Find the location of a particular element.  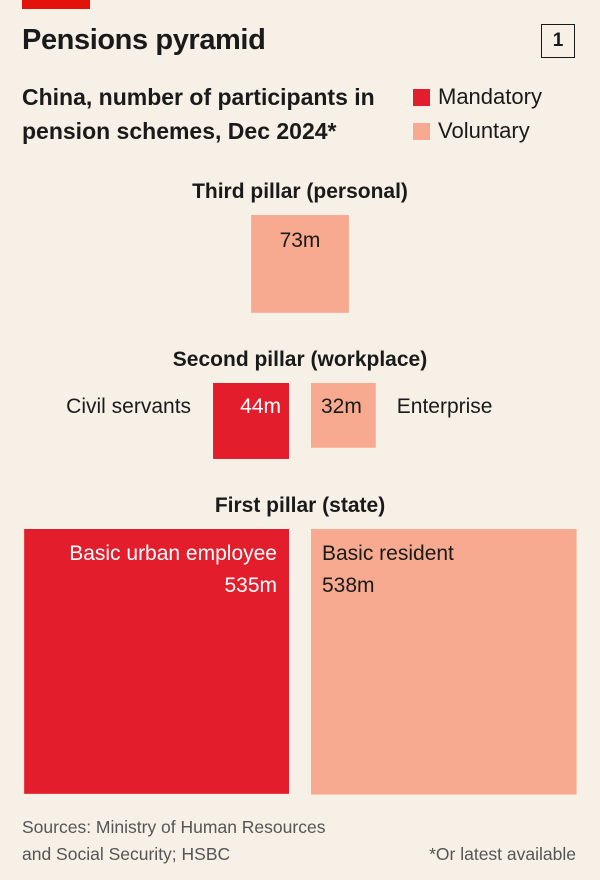

legend-item-voluntary: Voluntary is located at coordinates (477, 131).